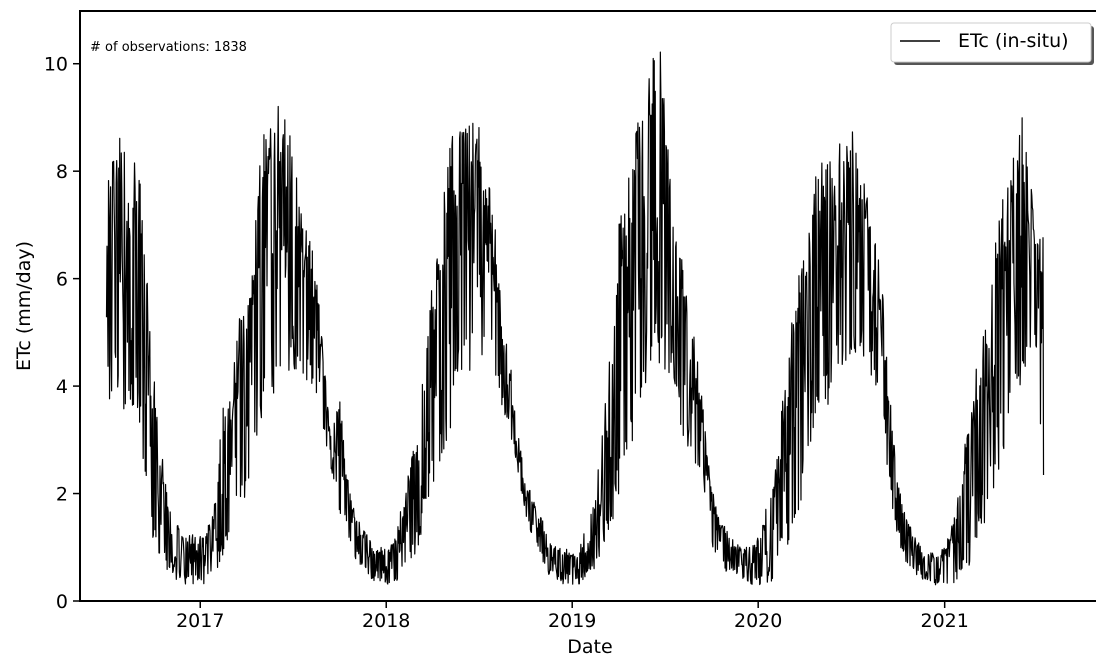 The width and height of the screenshot is (1096, 657). I want to click on x-tick-label-2020: 2020, so click(758, 621).